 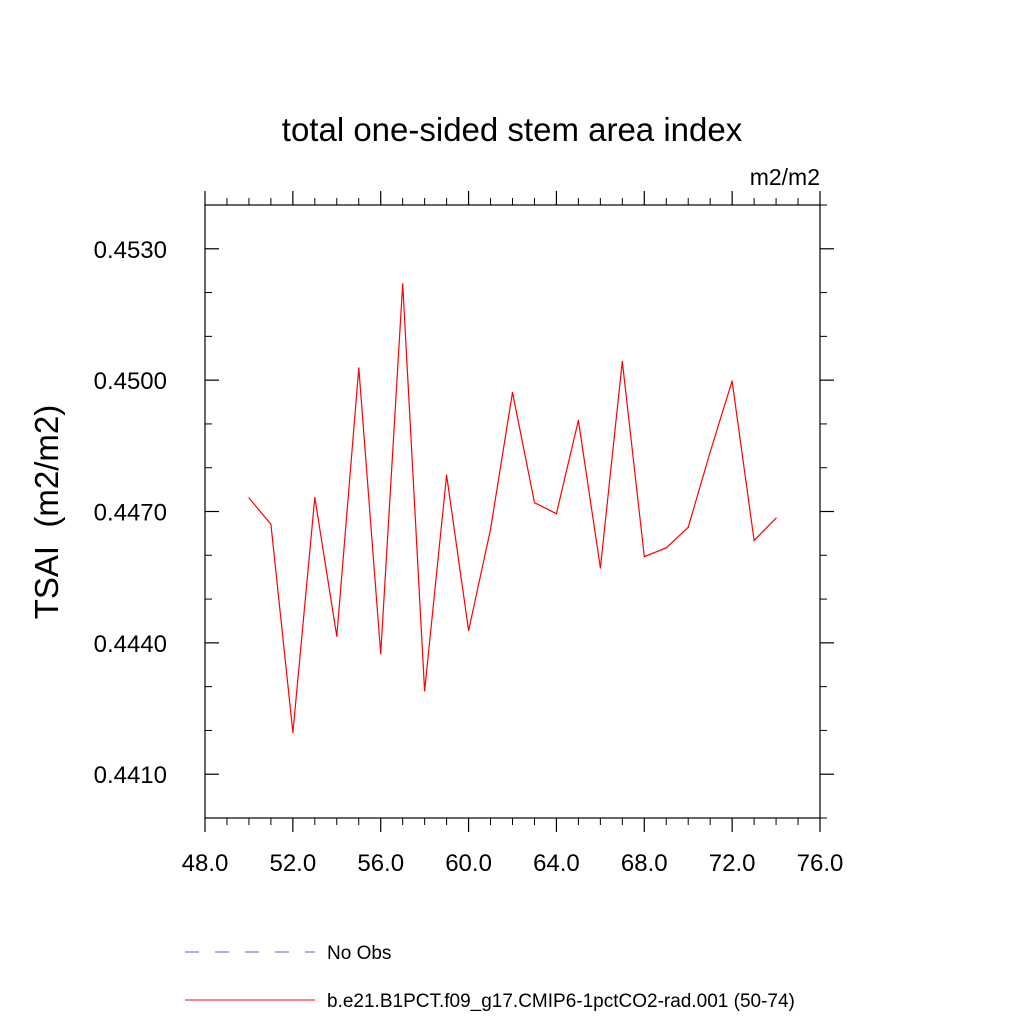 What do you see at coordinates (130, 381) in the screenshot?
I see `y-tick-label: 0.4500` at bounding box center [130, 381].